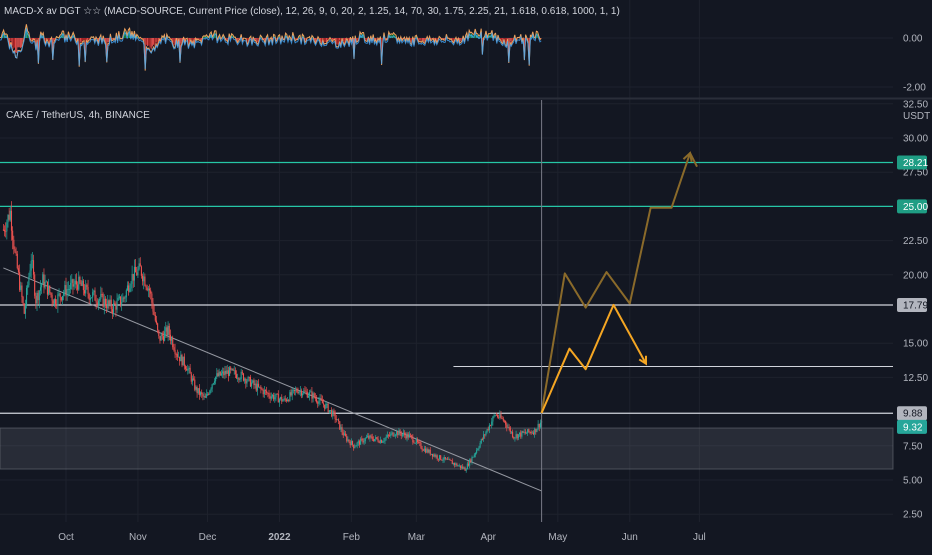 This screenshot has width=932, height=555. What do you see at coordinates (557, 537) in the screenshot?
I see `x-tick-label-7: May` at bounding box center [557, 537].